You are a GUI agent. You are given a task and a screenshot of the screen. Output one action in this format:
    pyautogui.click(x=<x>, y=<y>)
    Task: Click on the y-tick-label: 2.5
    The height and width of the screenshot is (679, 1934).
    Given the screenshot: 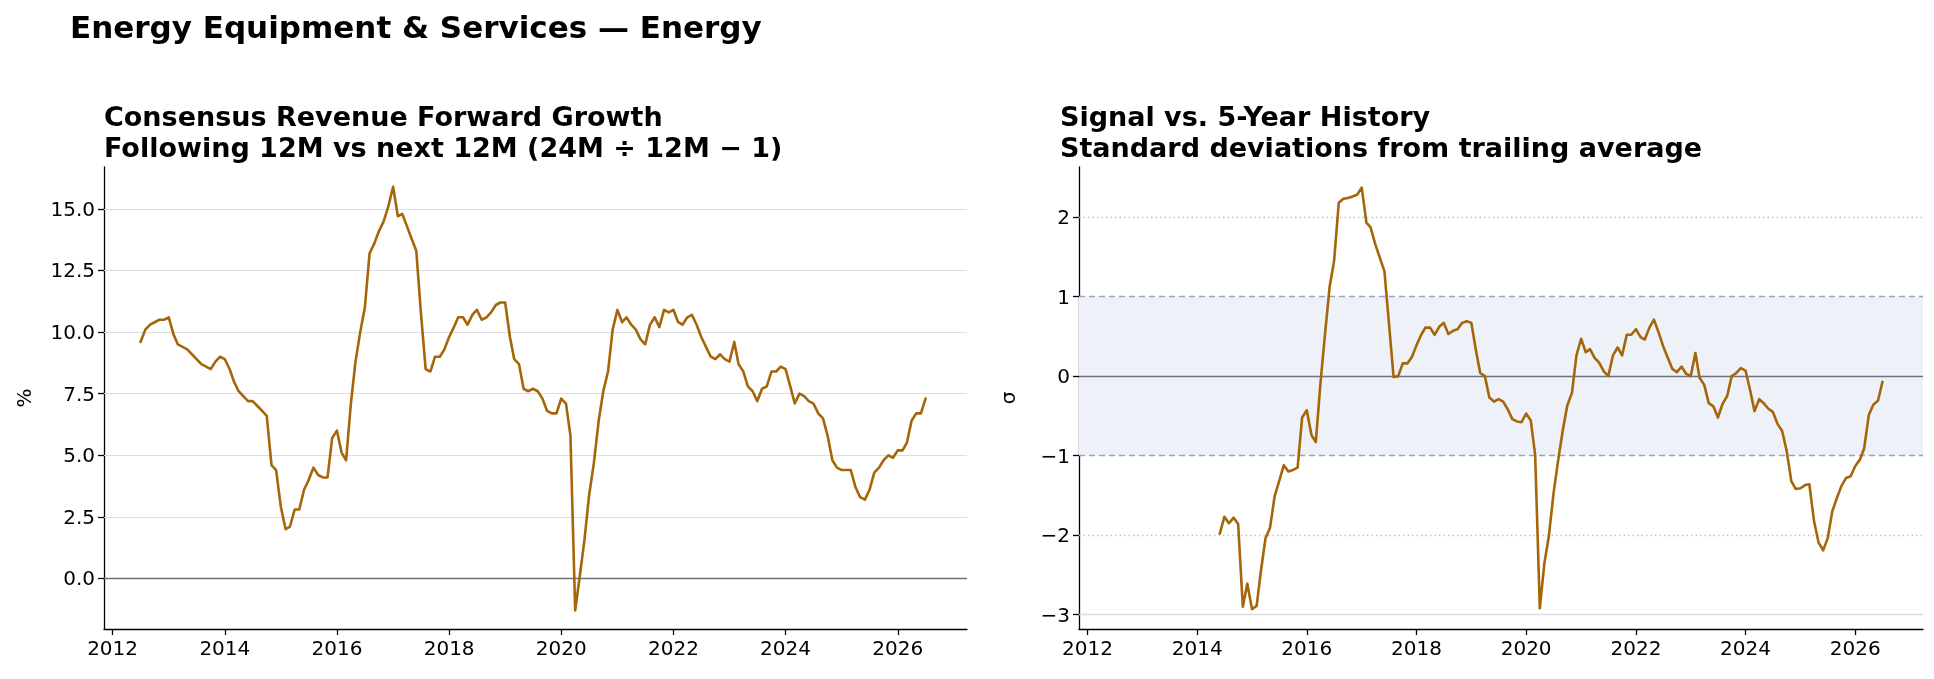 What is the action you would take?
    pyautogui.click(x=79, y=516)
    